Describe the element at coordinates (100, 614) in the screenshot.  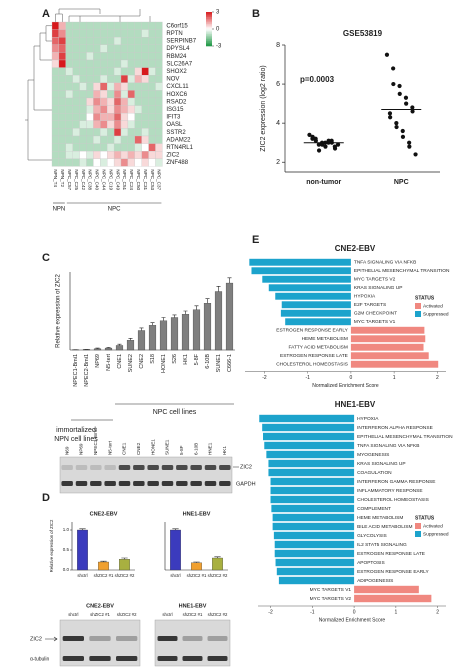
I see `lane-label: shZIC2 #1` at that location.